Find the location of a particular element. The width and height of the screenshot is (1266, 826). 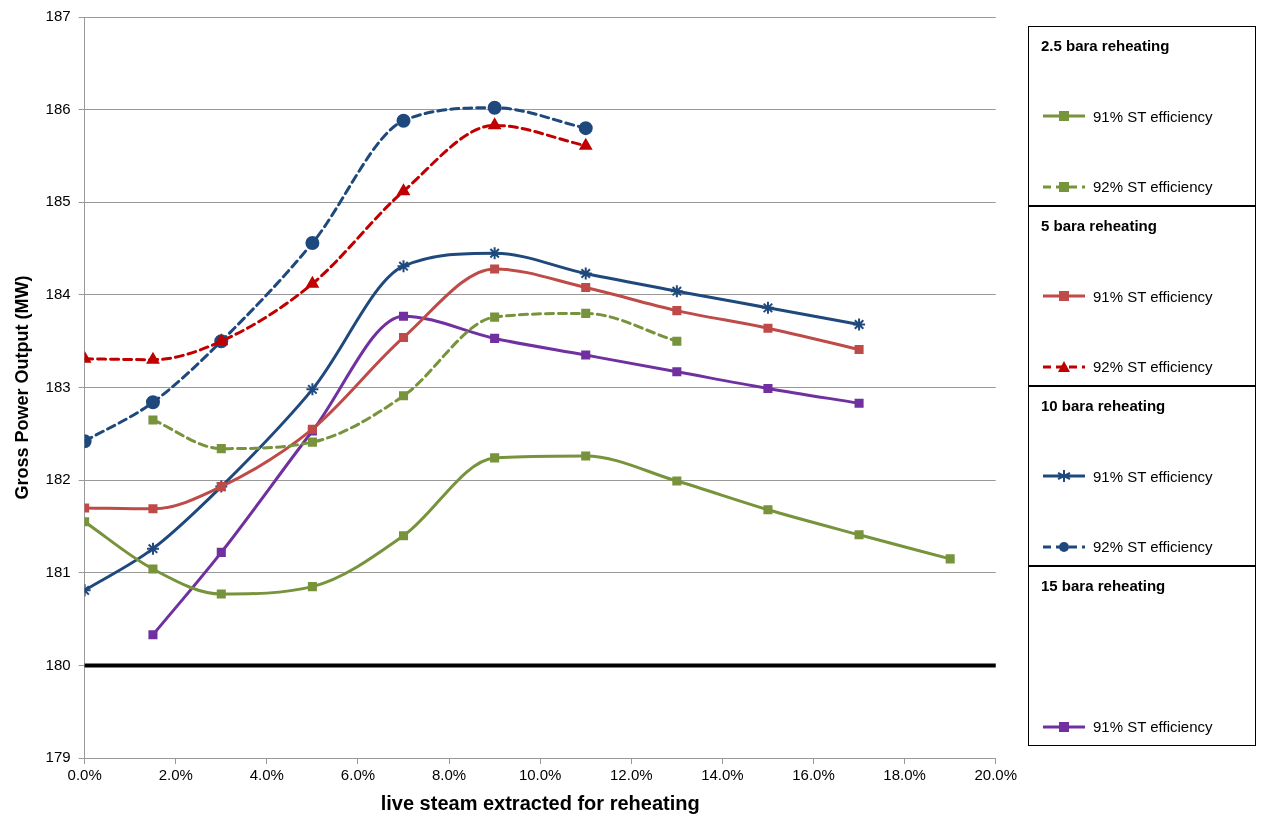

x-tick-label: 20.0% is located at coordinates (996, 775).